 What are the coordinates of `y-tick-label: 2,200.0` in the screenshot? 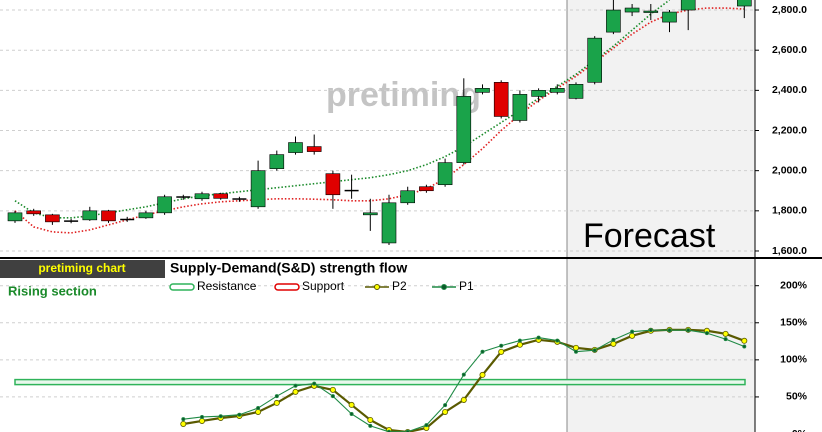 It's located at (789, 130).